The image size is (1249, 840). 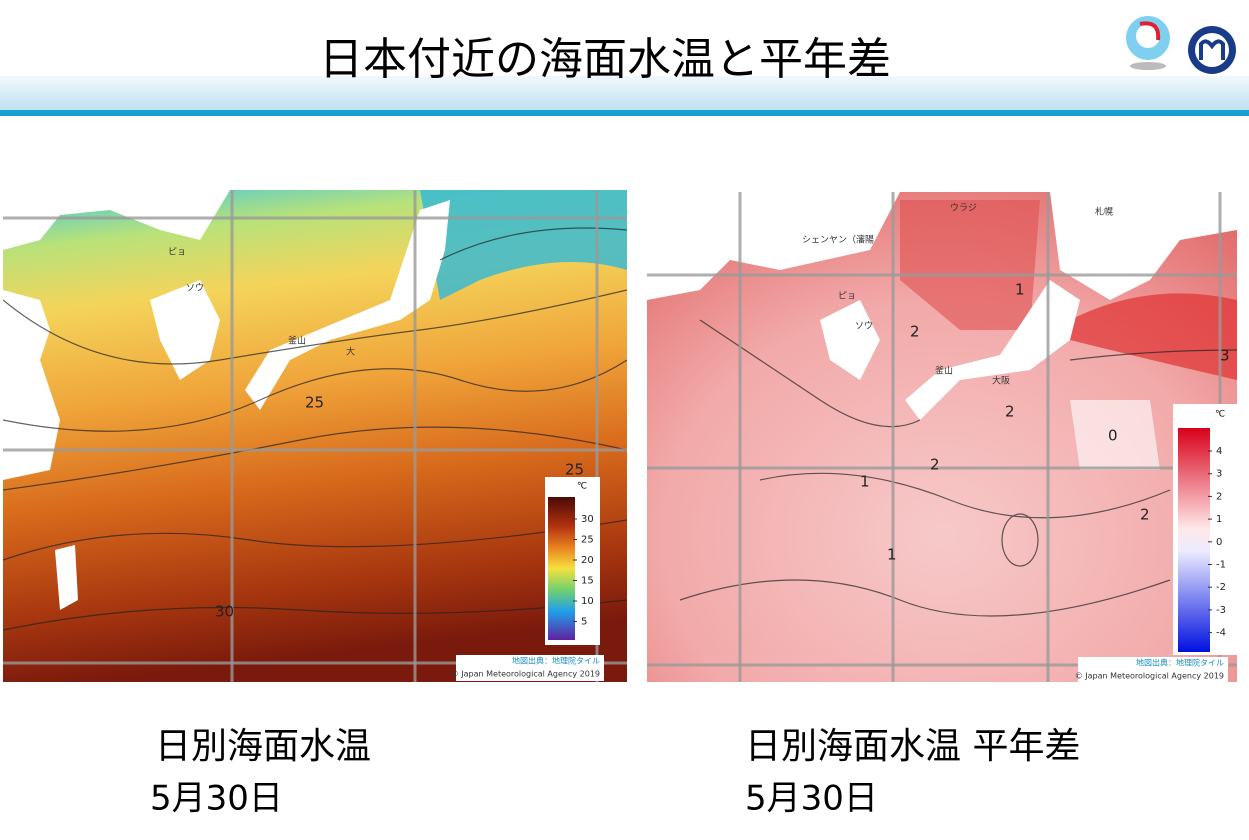 I want to click on place-label: 大阪, so click(x=1001, y=381).